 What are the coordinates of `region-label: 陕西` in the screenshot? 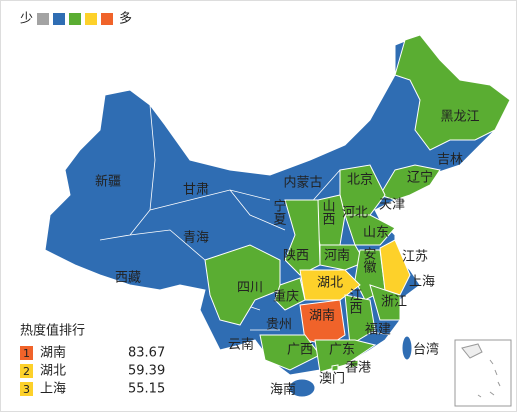 It's located at (296, 256).